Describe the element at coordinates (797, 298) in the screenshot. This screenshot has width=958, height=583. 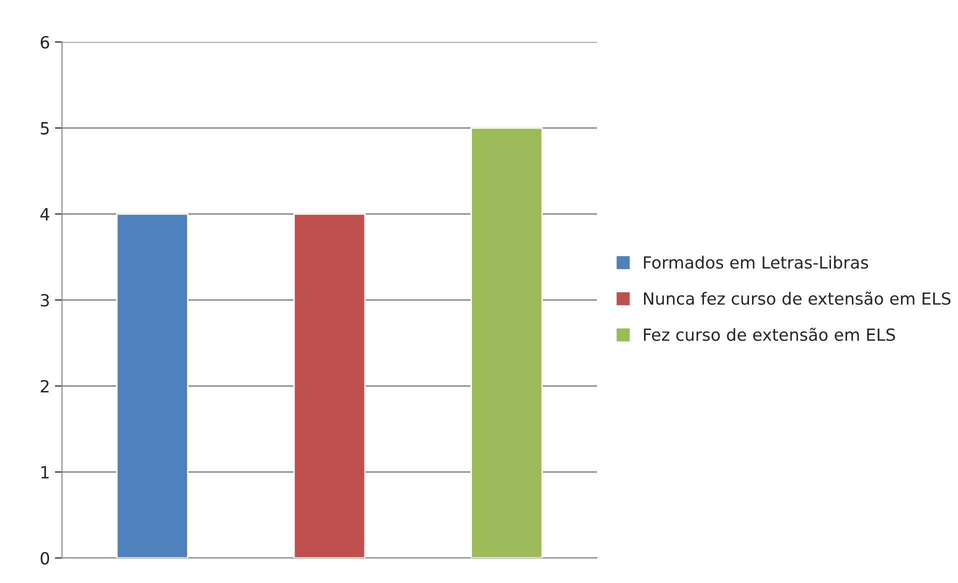
I see `legend-label: Nunca fez curso de extensão em ELS` at that location.